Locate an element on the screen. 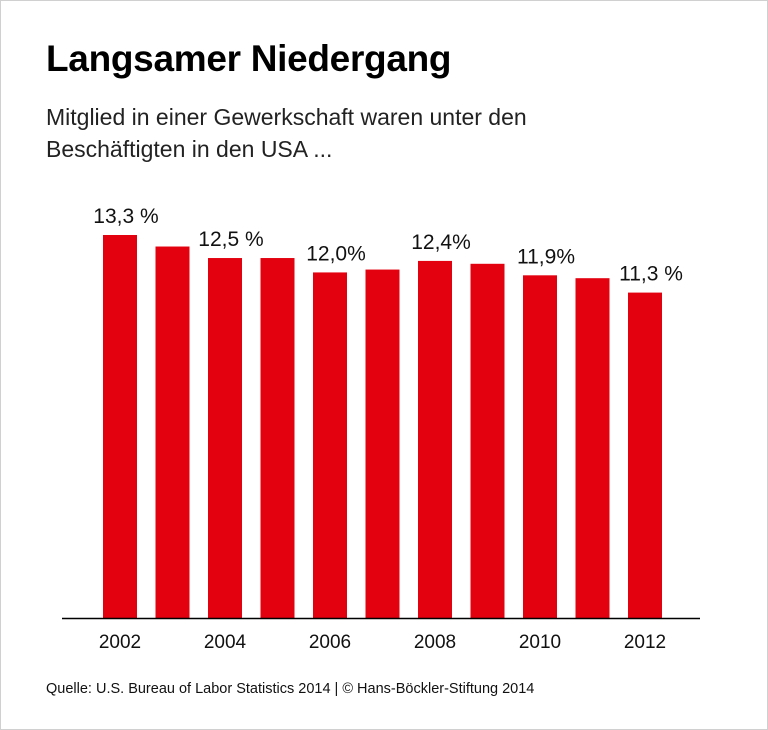  bar-2002 is located at coordinates (120, 426).